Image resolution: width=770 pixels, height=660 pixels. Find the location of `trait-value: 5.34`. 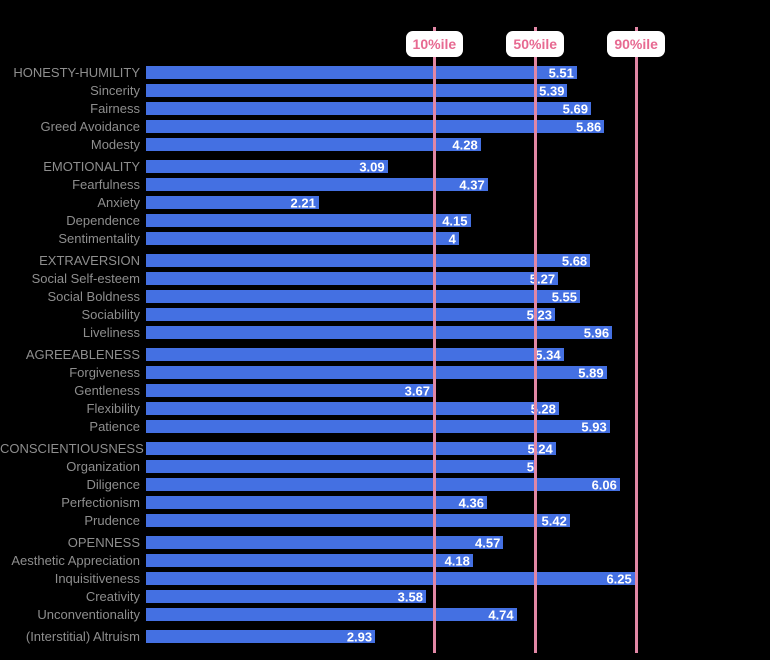

trait-value: 5.34 is located at coordinates (548, 354).